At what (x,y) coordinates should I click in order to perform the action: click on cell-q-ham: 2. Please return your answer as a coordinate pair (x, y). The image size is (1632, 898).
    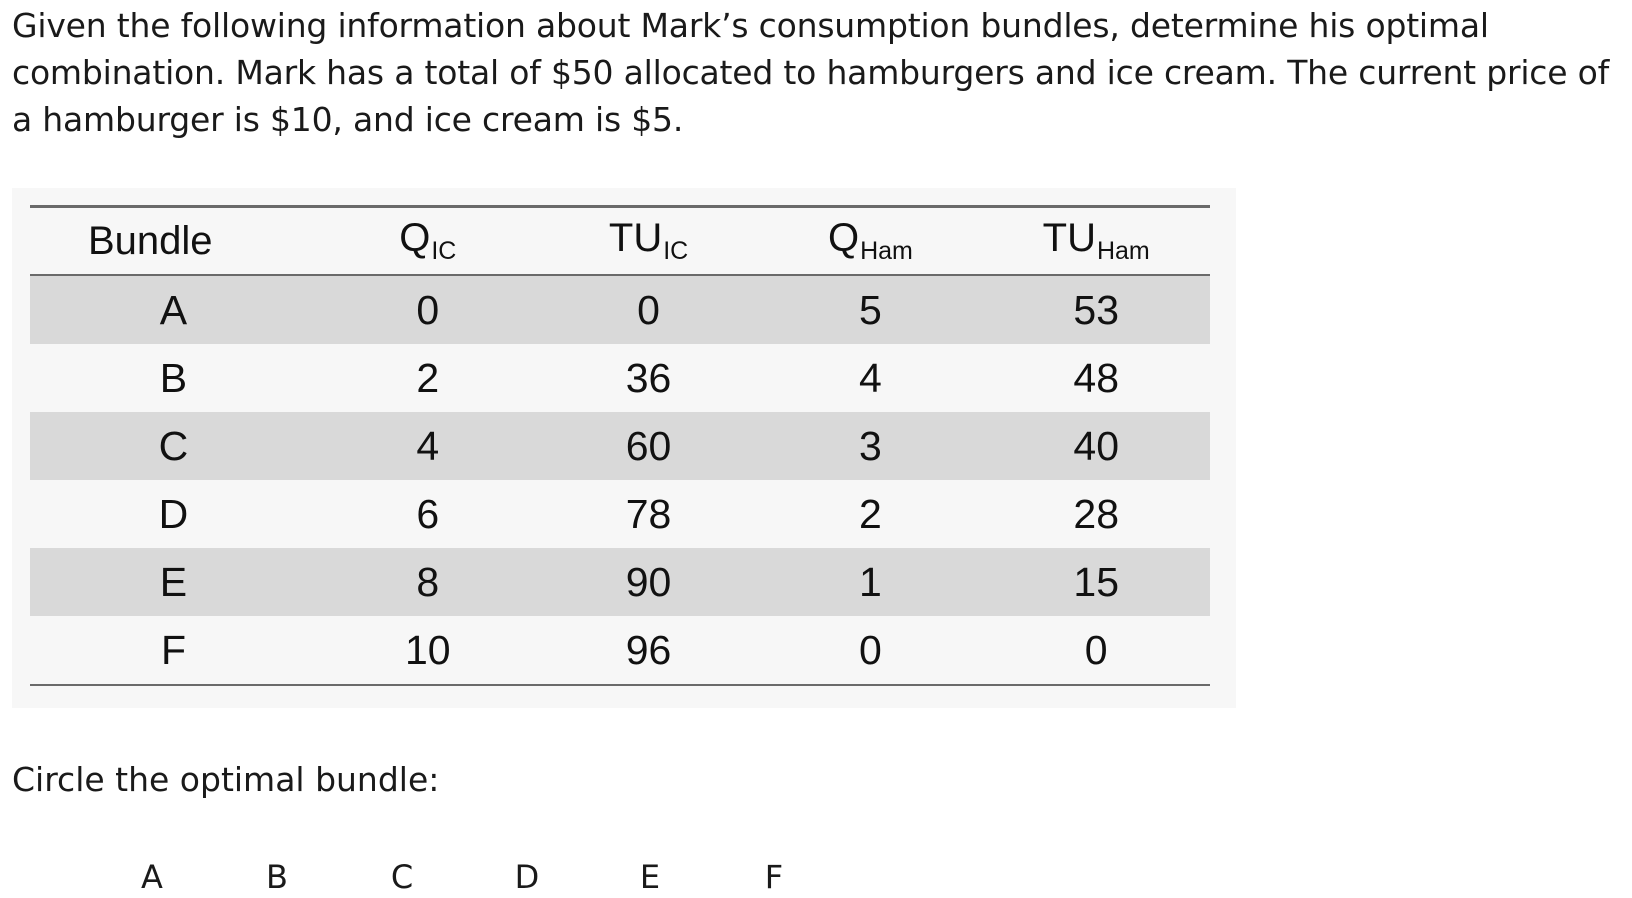
    Looking at the image, I should click on (870, 513).